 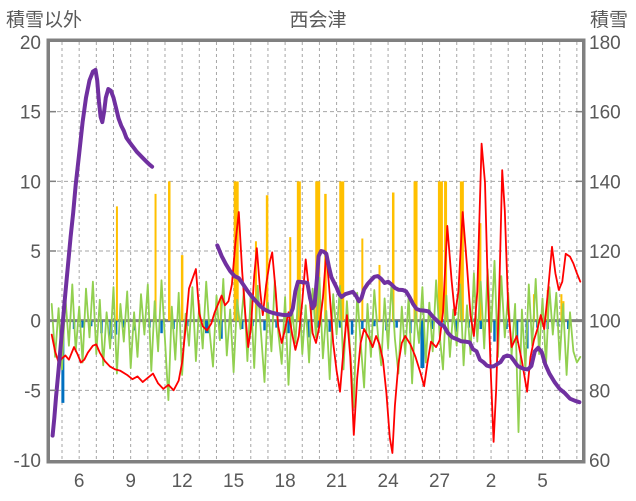 What do you see at coordinates (336, 481) in the screenshot?
I see `x-axis-tick-label: 21` at bounding box center [336, 481].